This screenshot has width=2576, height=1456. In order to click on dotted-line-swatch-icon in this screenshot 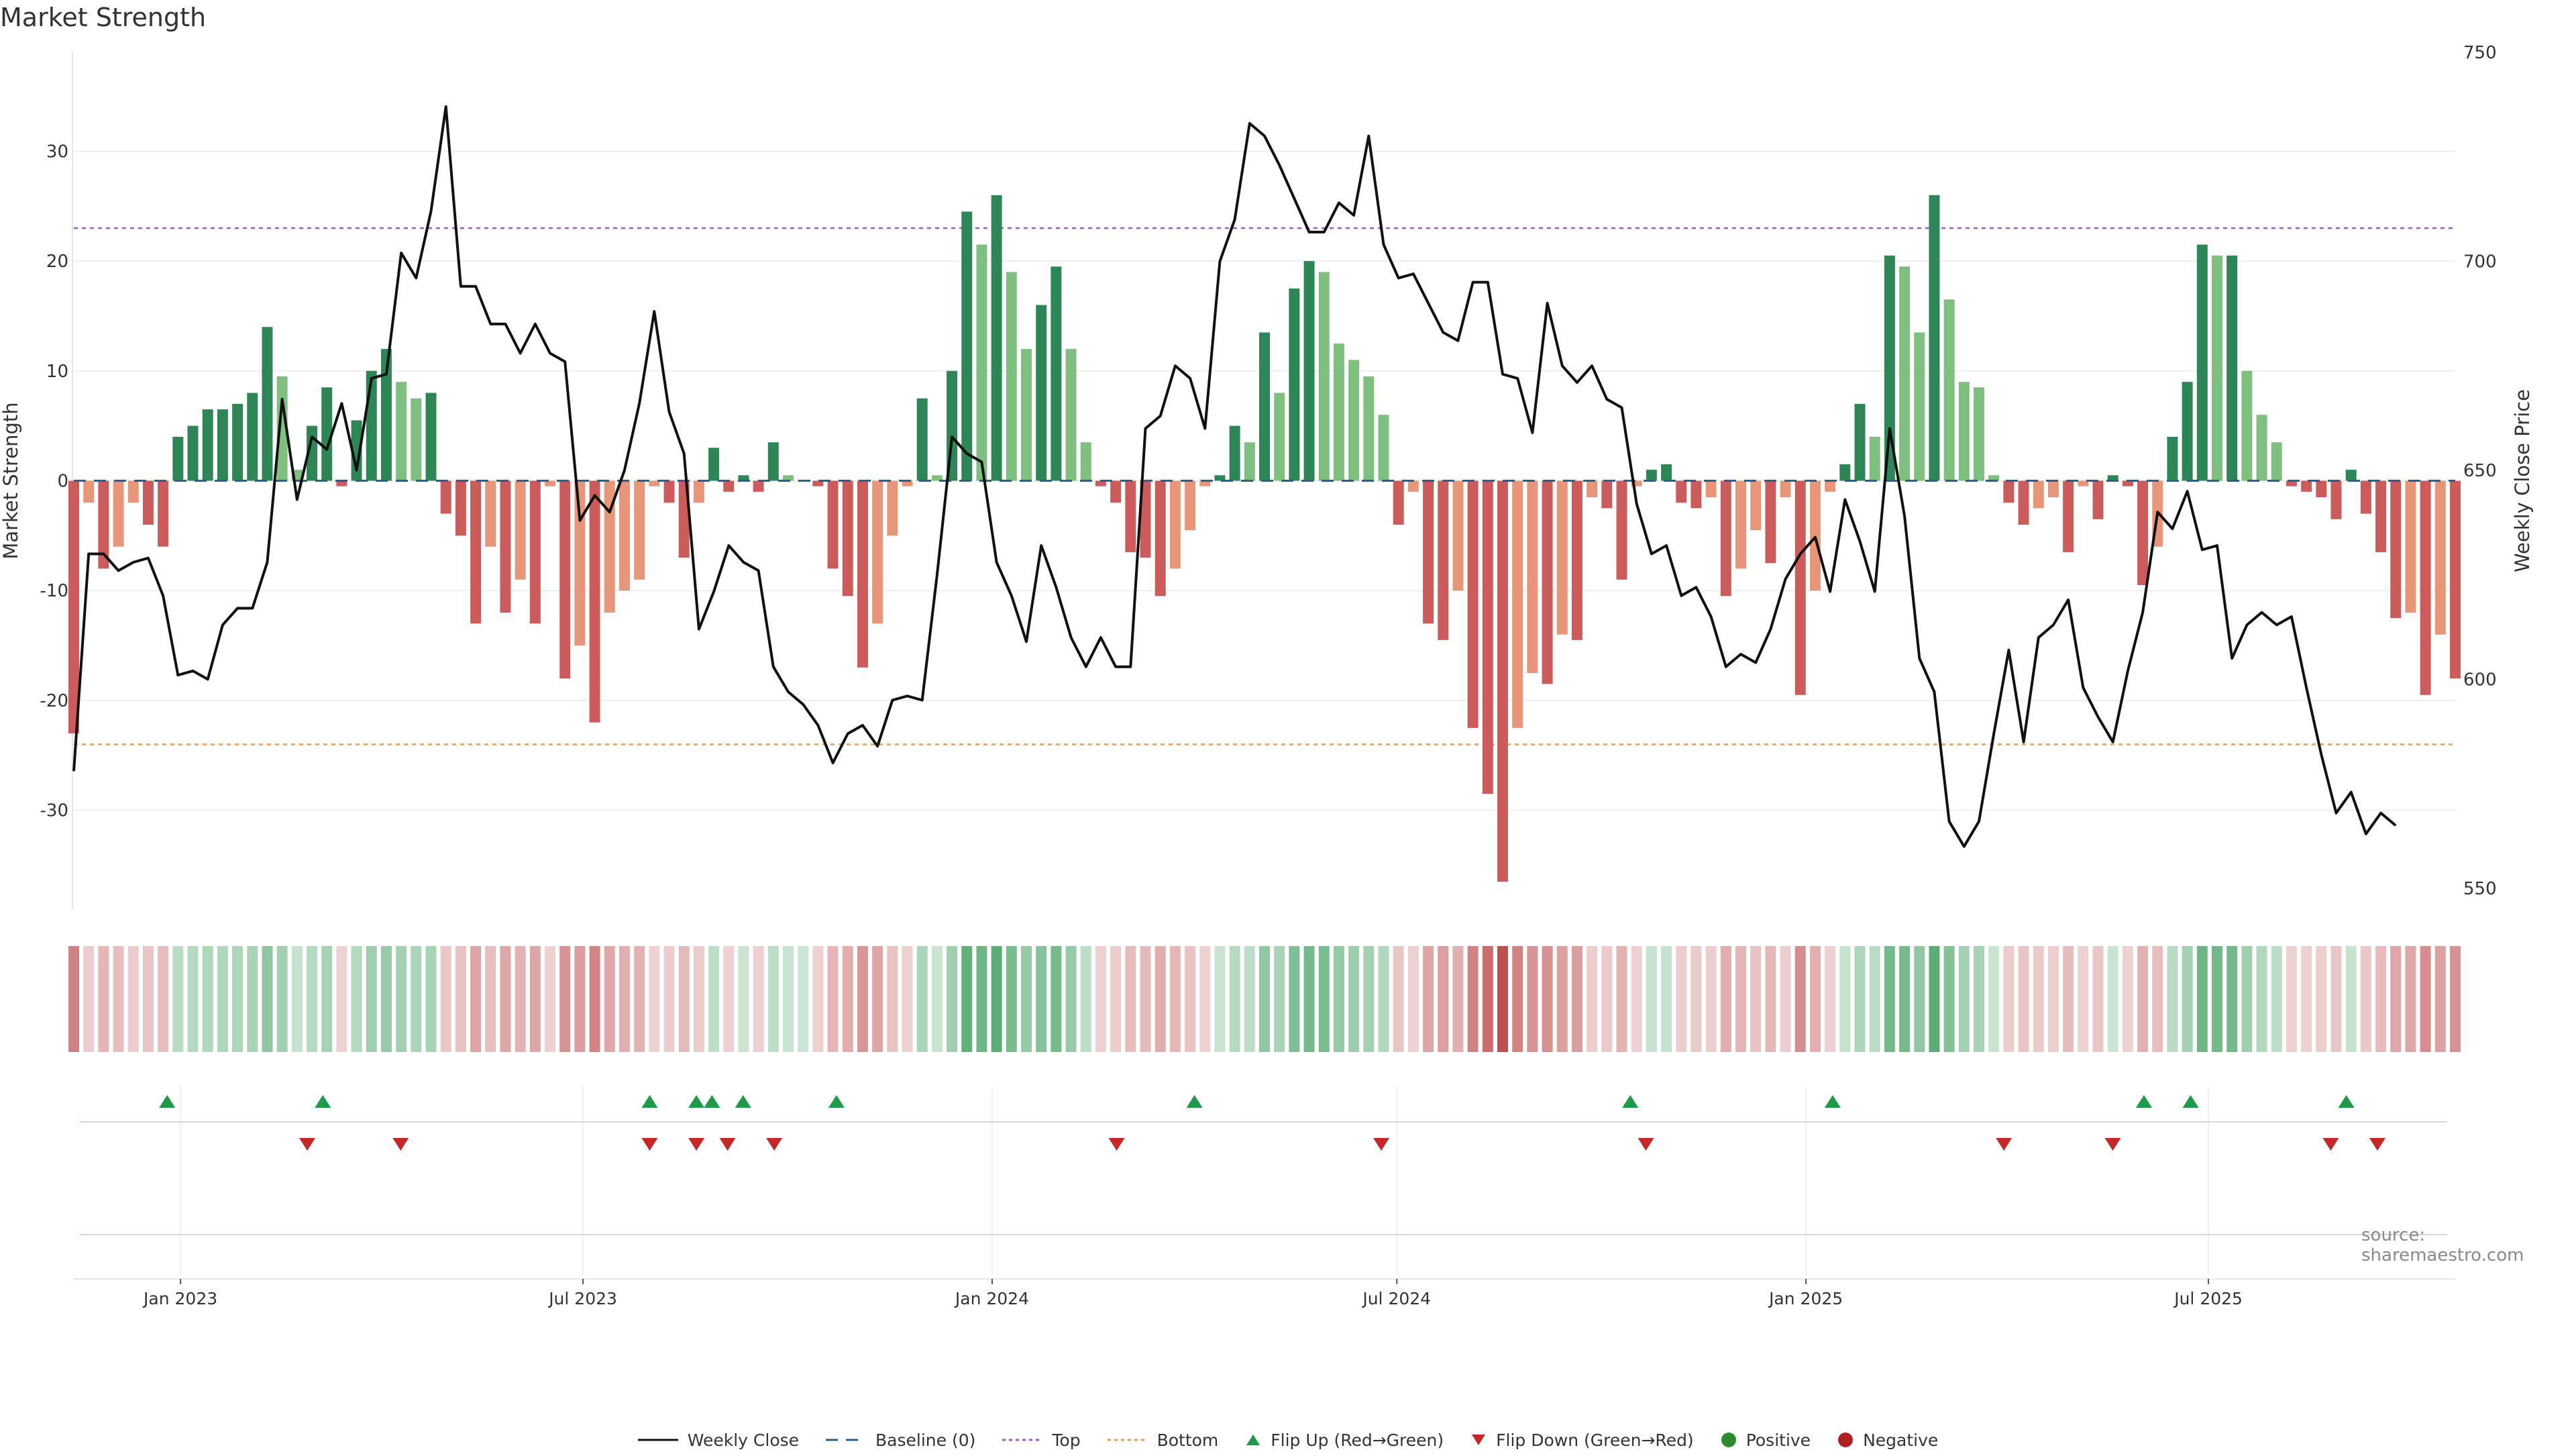, I will do `click(1127, 1440)`.